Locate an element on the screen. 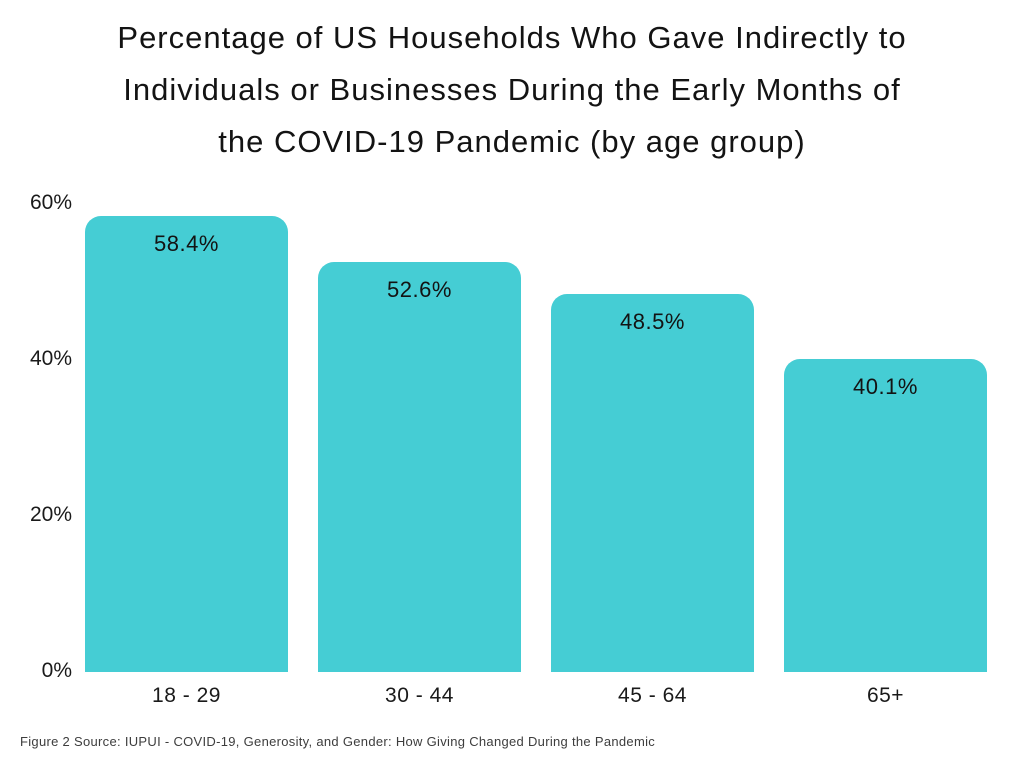  y-tick-label: 40% is located at coordinates (50, 358).